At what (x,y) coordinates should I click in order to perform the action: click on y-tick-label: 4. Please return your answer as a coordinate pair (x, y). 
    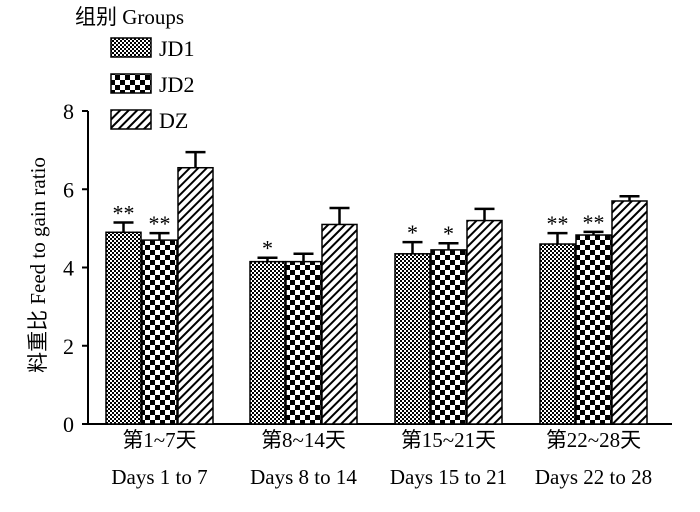
    Looking at the image, I should click on (68, 268).